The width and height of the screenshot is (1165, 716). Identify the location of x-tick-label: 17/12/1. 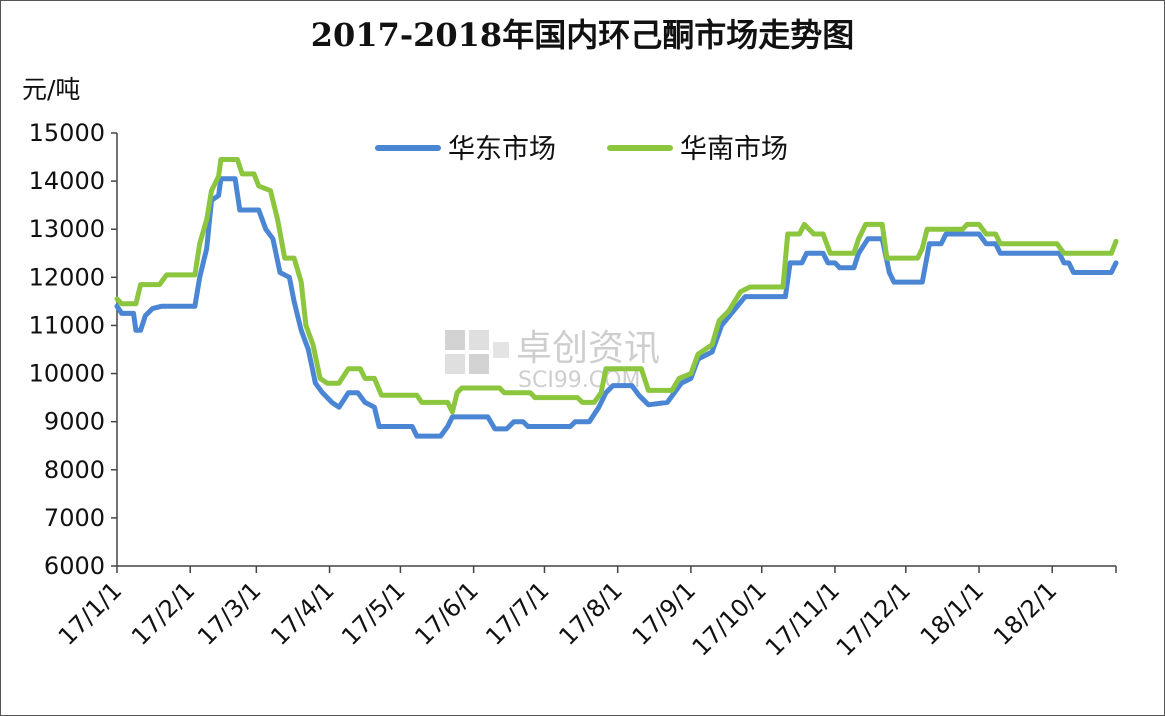
(873, 618).